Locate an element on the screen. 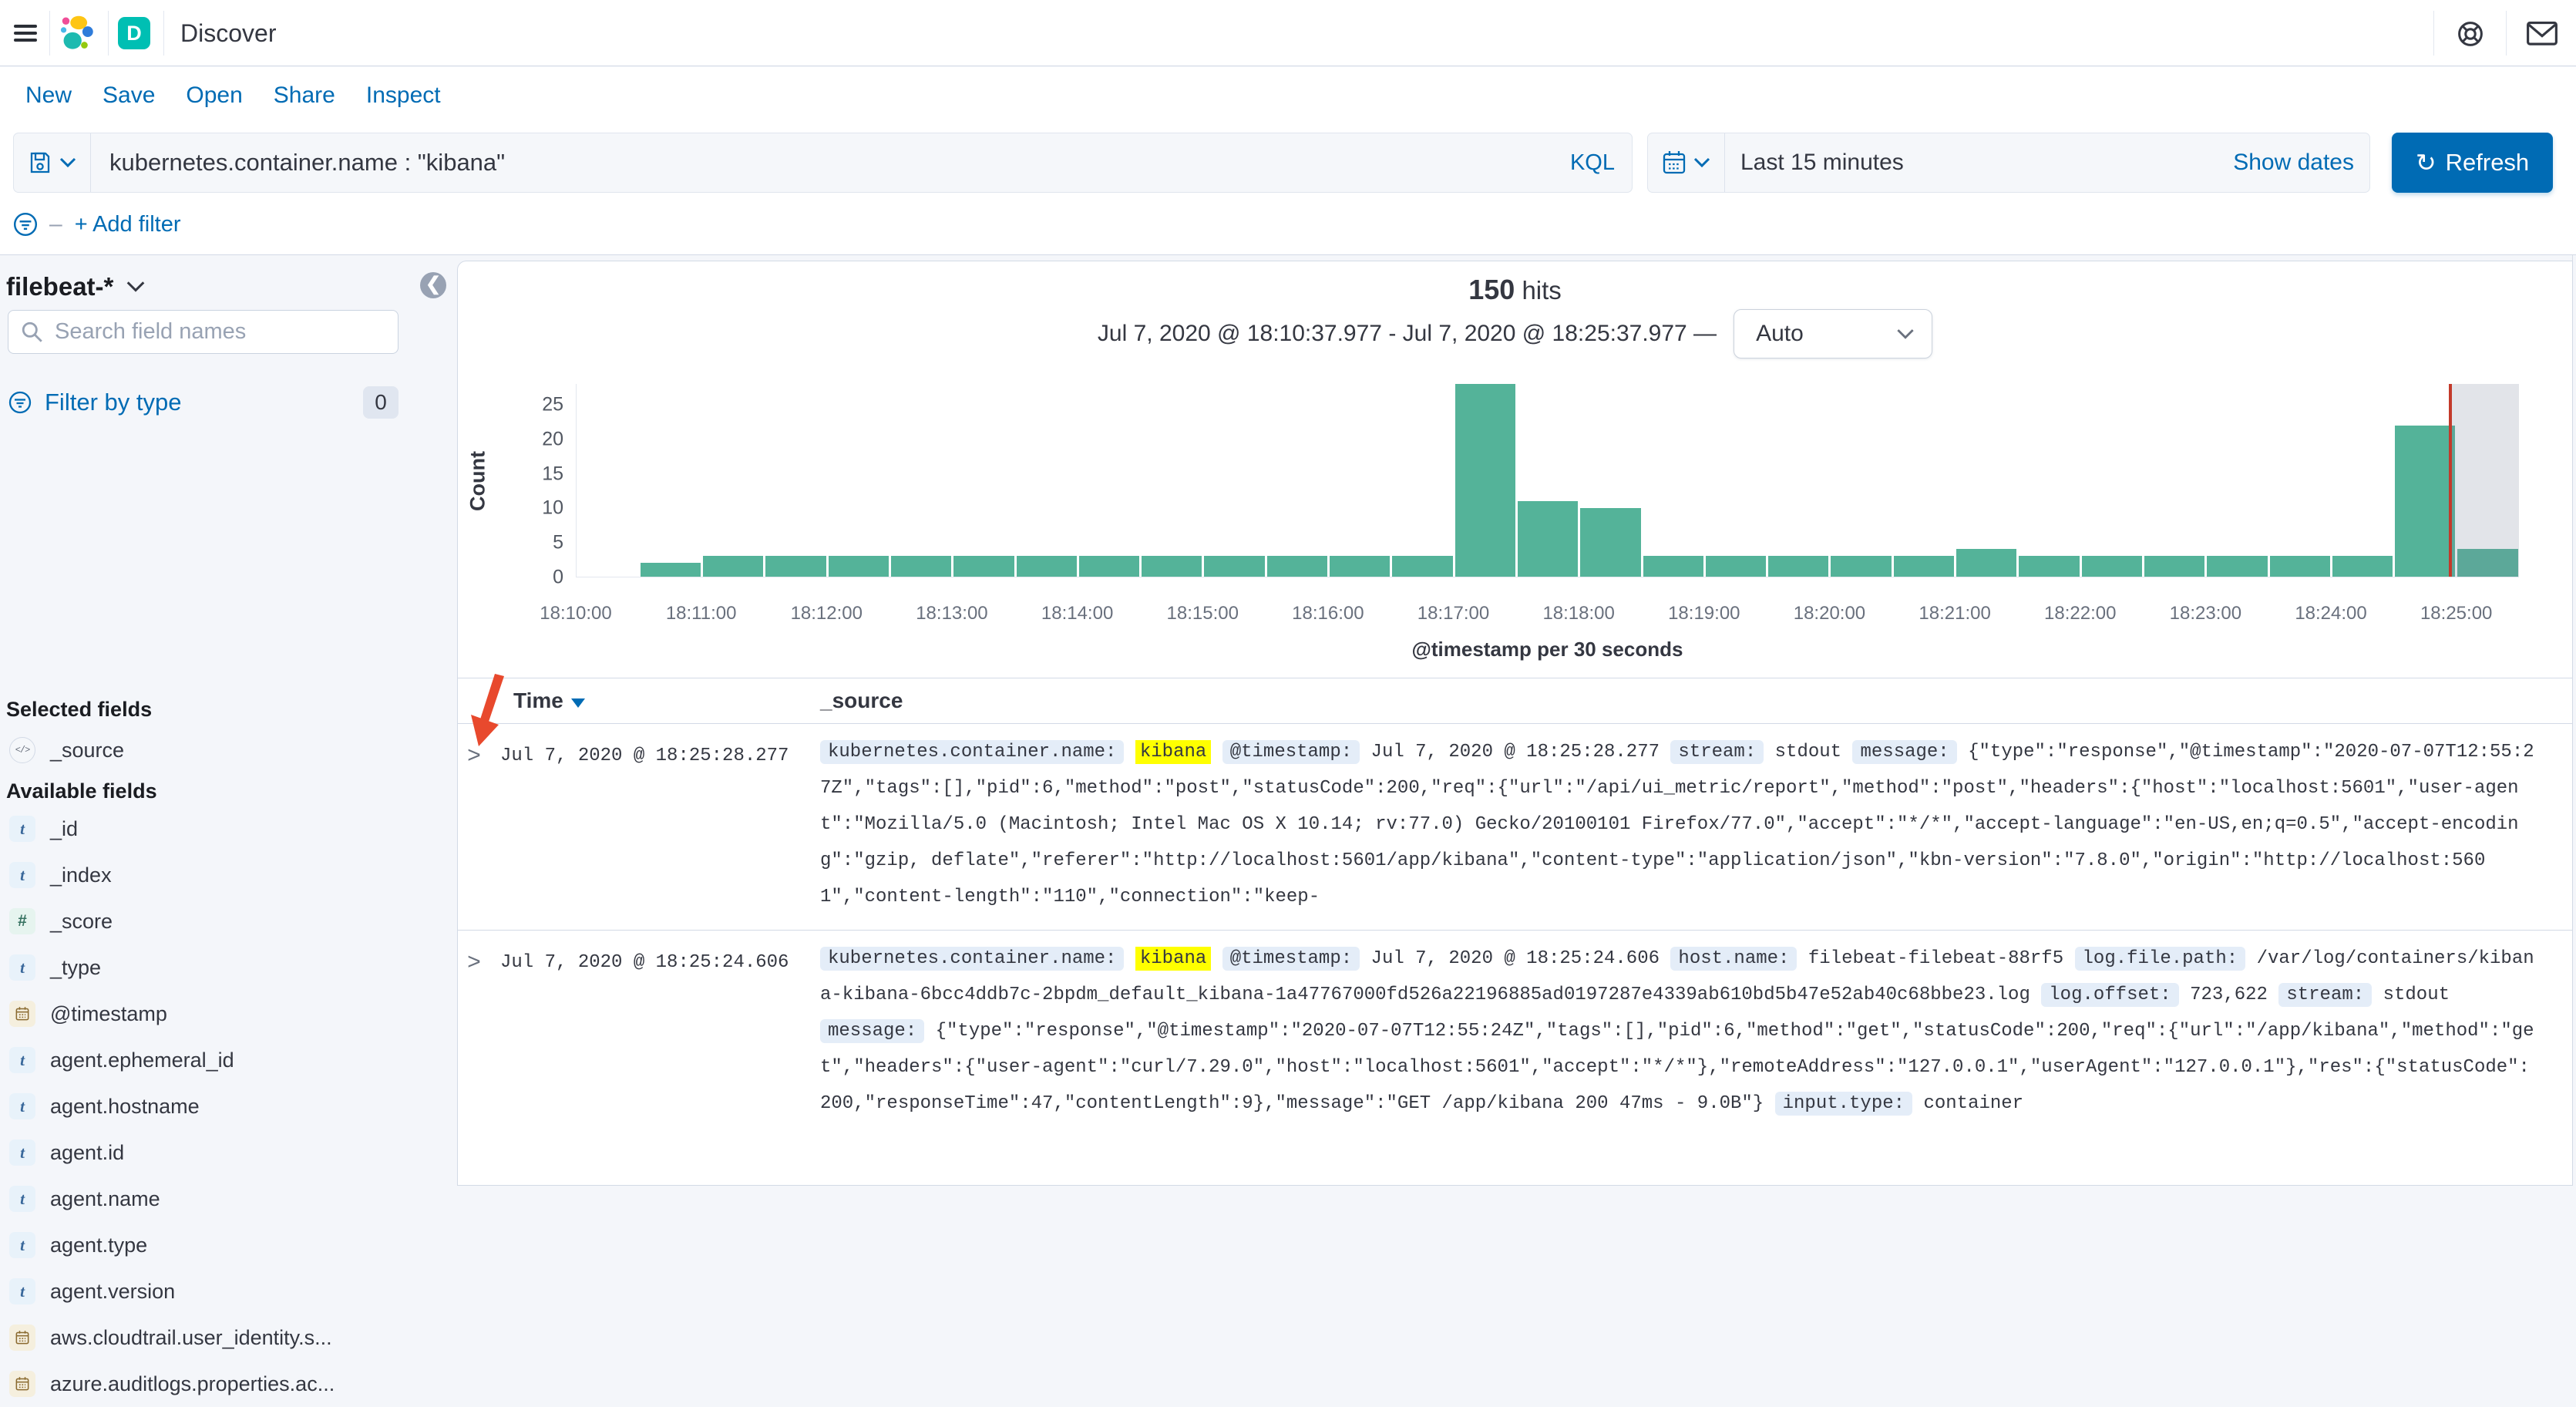 The height and width of the screenshot is (1407, 2576). query-input is located at coordinates (830, 163).